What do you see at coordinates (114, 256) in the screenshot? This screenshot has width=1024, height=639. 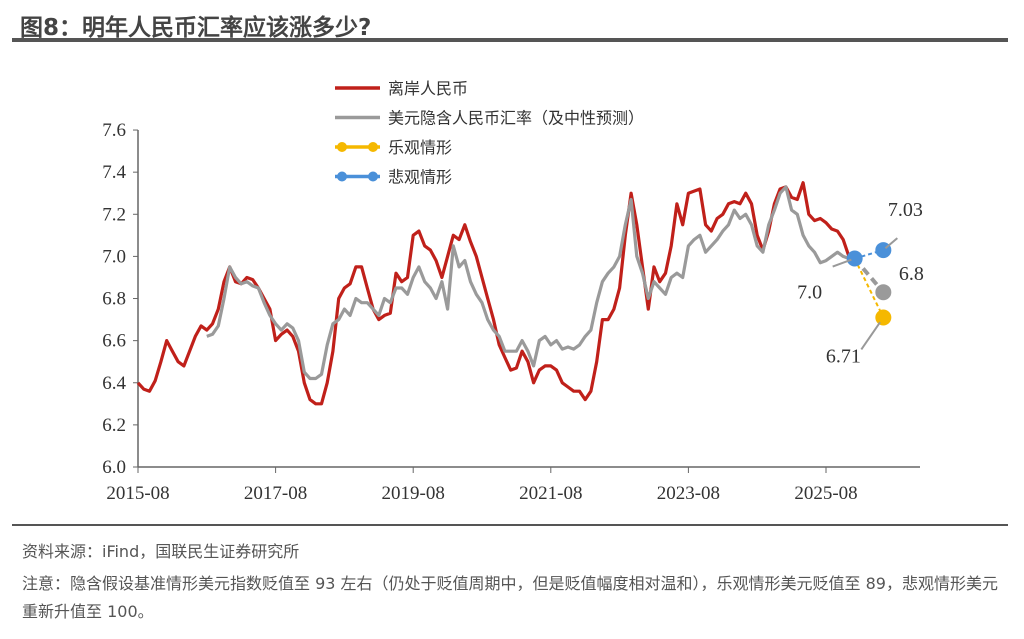 I see `y-tick-label: 7.0` at bounding box center [114, 256].